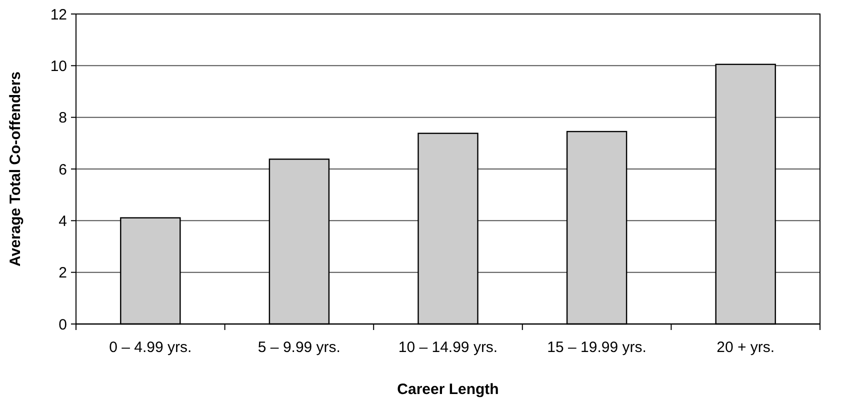  What do you see at coordinates (62, 118) in the screenshot?
I see `y-tick-label: 8` at bounding box center [62, 118].